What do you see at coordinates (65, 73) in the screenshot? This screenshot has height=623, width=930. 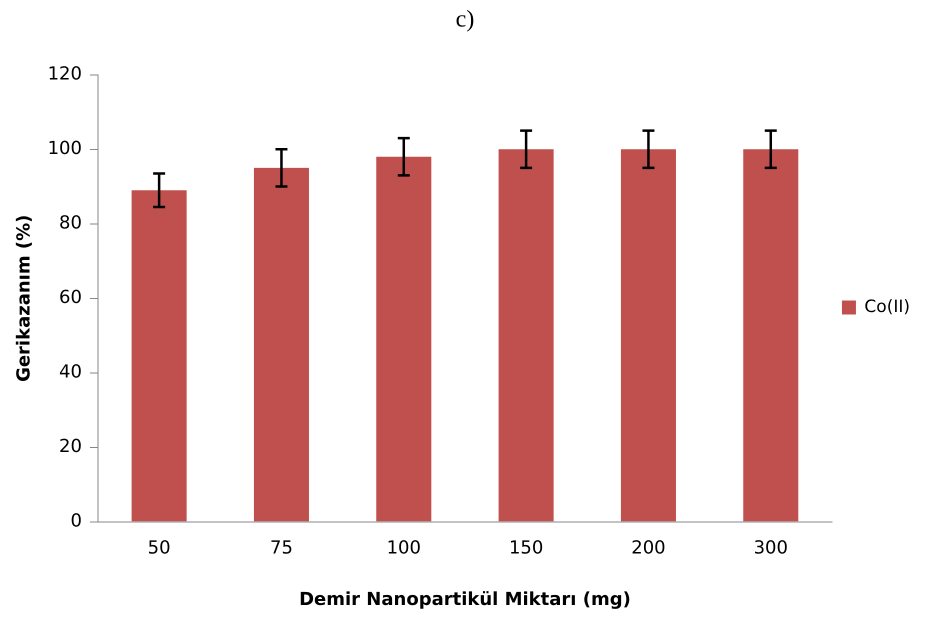 I see `y-tick-label: 120` at bounding box center [65, 73].